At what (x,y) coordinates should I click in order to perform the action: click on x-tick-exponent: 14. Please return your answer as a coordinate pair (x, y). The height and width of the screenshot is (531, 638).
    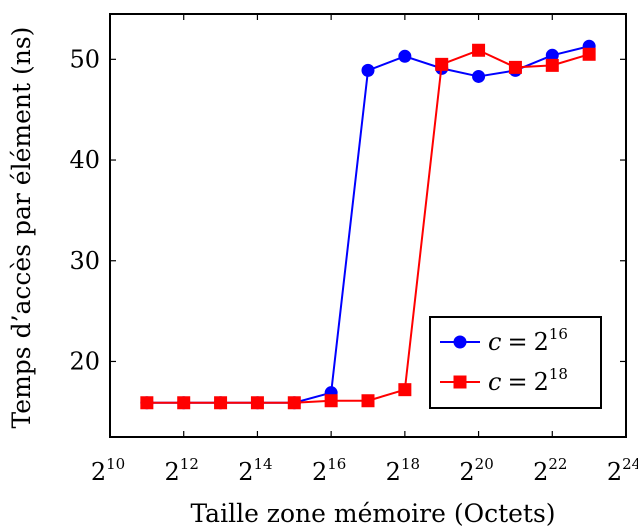
    Looking at the image, I should click on (263, 464).